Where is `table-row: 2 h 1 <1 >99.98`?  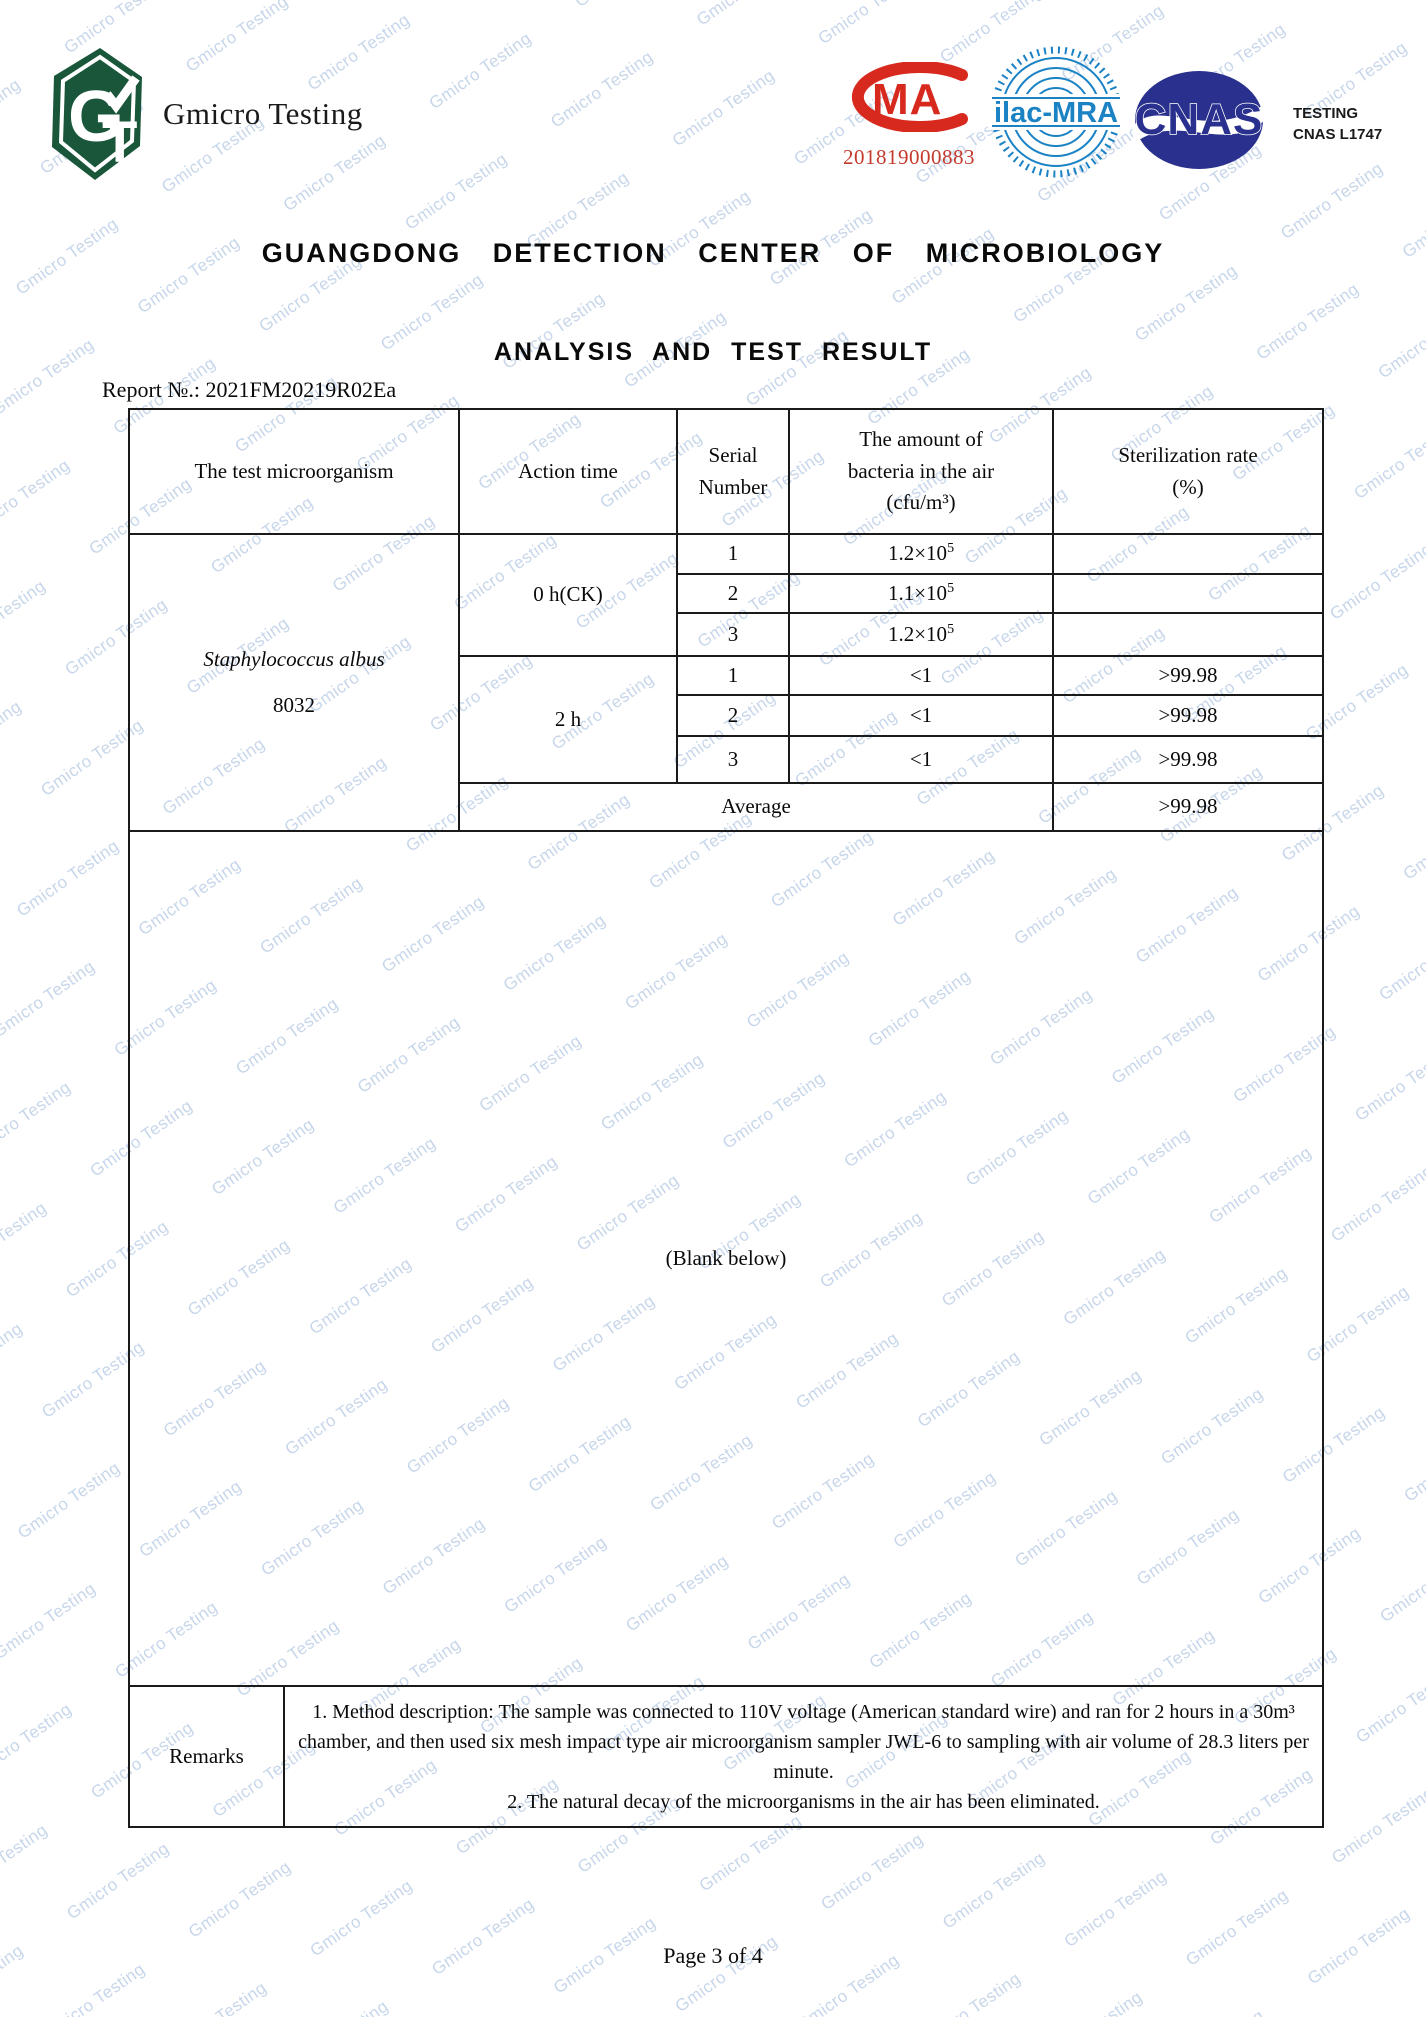 table-row: 2 h 1 <1 >99.98 is located at coordinates (727, 719).